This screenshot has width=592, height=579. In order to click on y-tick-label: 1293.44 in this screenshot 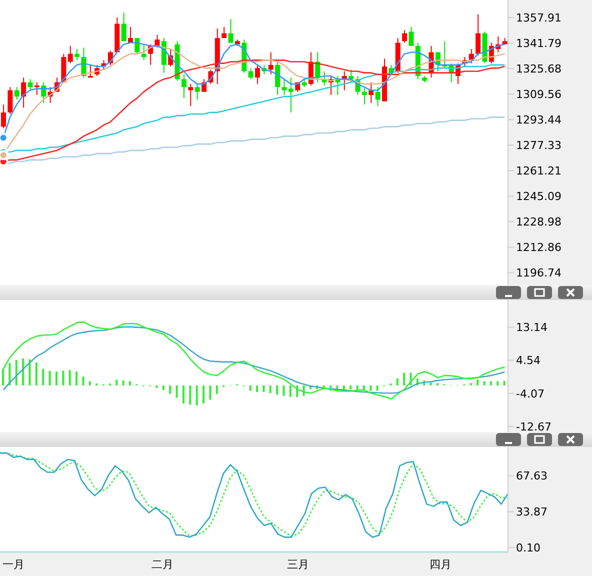, I will do `click(539, 120)`.